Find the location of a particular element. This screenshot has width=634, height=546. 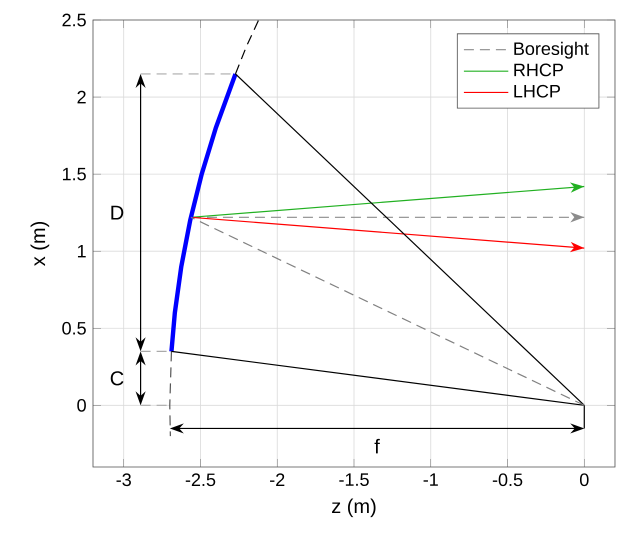

x-tick-label: -2 is located at coordinates (277, 479).